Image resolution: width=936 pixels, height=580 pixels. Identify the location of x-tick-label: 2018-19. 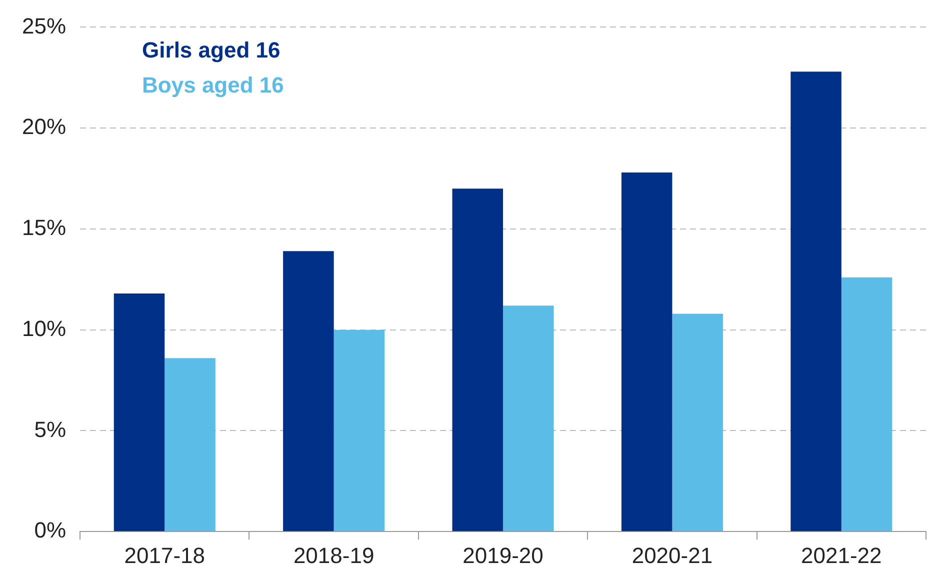
(333, 555).